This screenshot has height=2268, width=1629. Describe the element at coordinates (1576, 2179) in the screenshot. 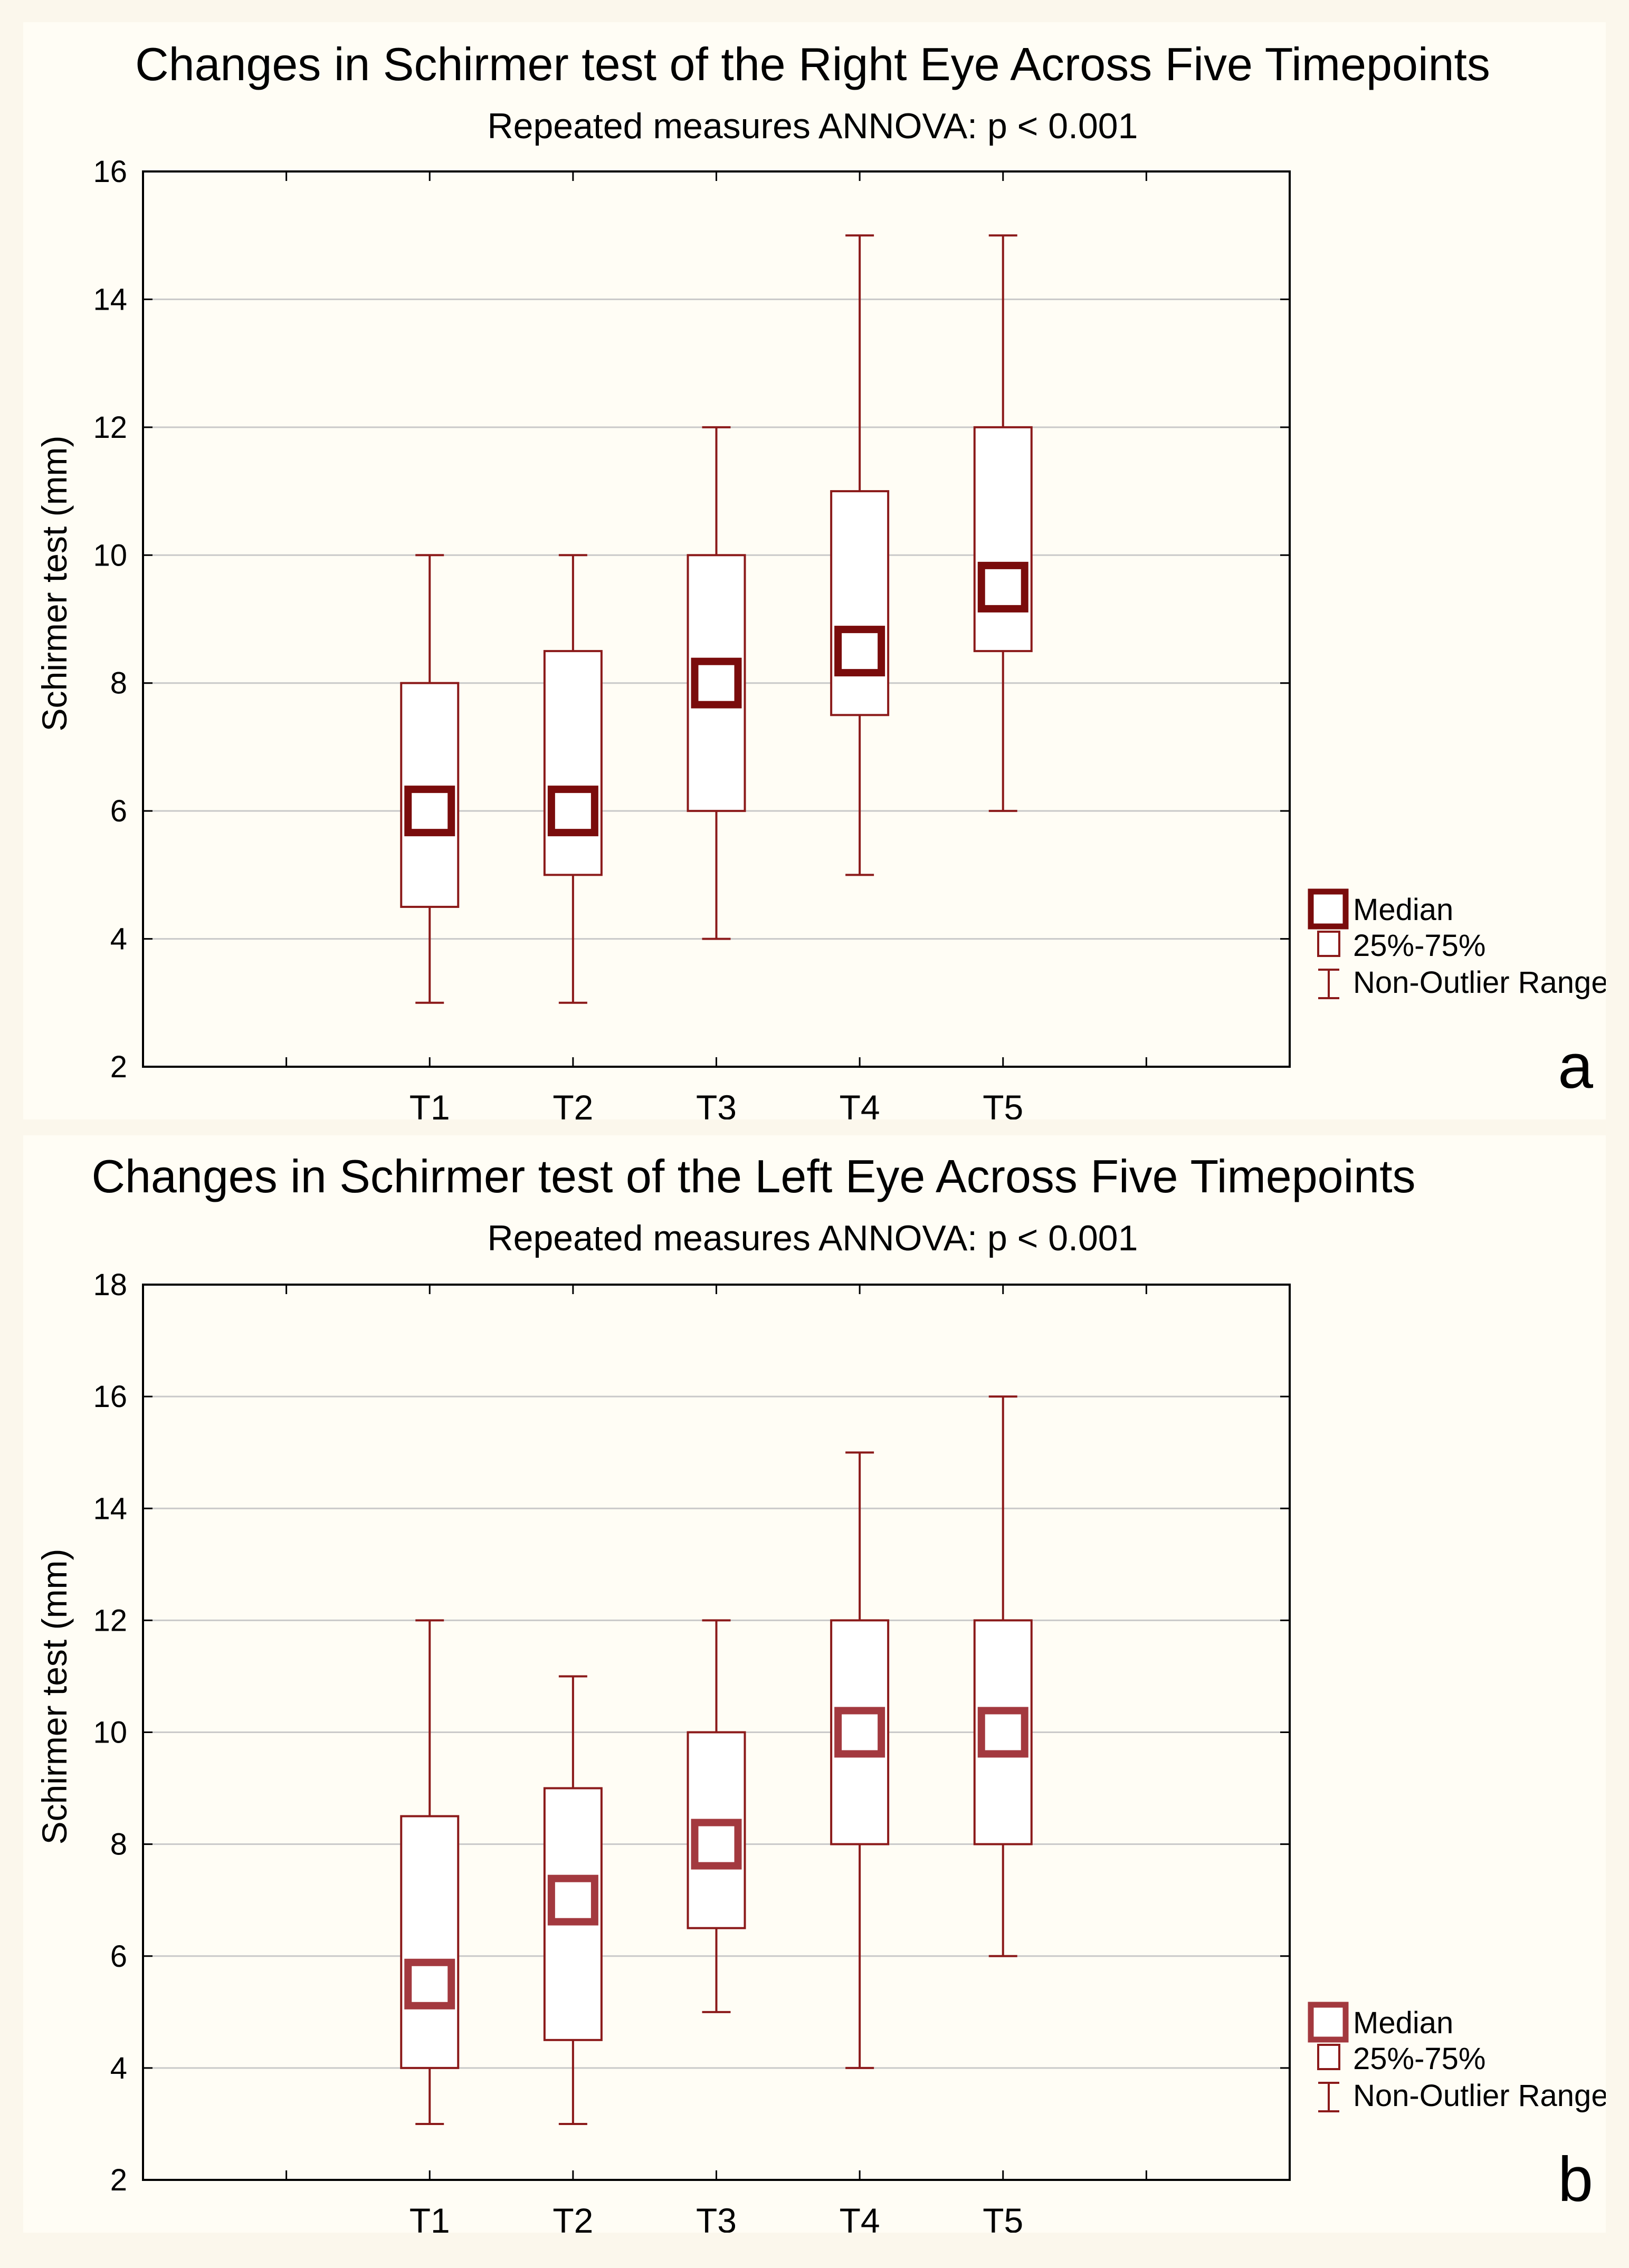

I see `panel-label: b` at that location.